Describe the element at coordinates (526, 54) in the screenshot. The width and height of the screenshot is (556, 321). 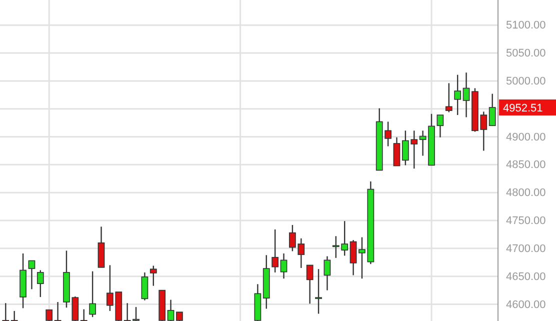
I see `y-tick-label: 5050.00` at that location.